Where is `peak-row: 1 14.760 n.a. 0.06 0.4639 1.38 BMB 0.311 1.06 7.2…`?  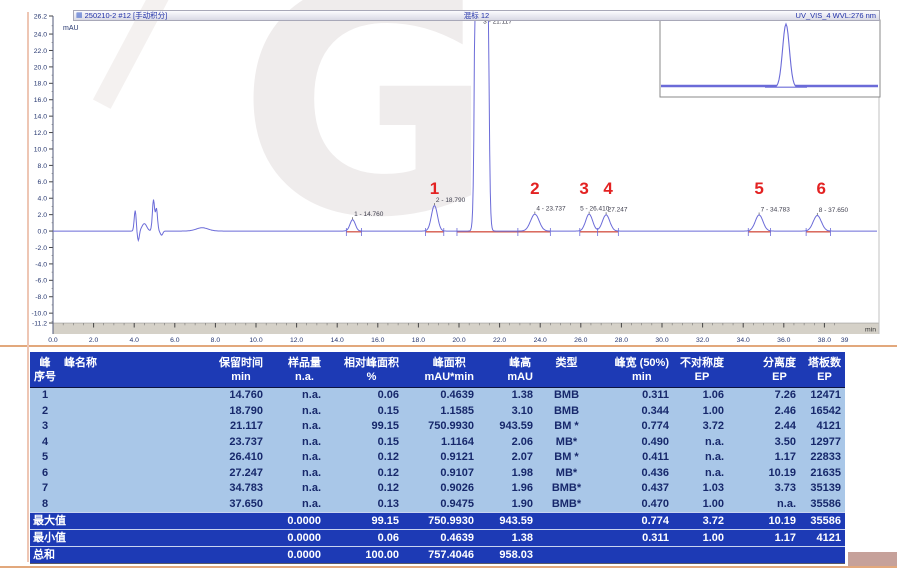
peak-row: 1 14.760 n.a. 0.06 0.4639 1.38 BMB 0.311 1.06 7.2… is located at coordinates (437, 395).